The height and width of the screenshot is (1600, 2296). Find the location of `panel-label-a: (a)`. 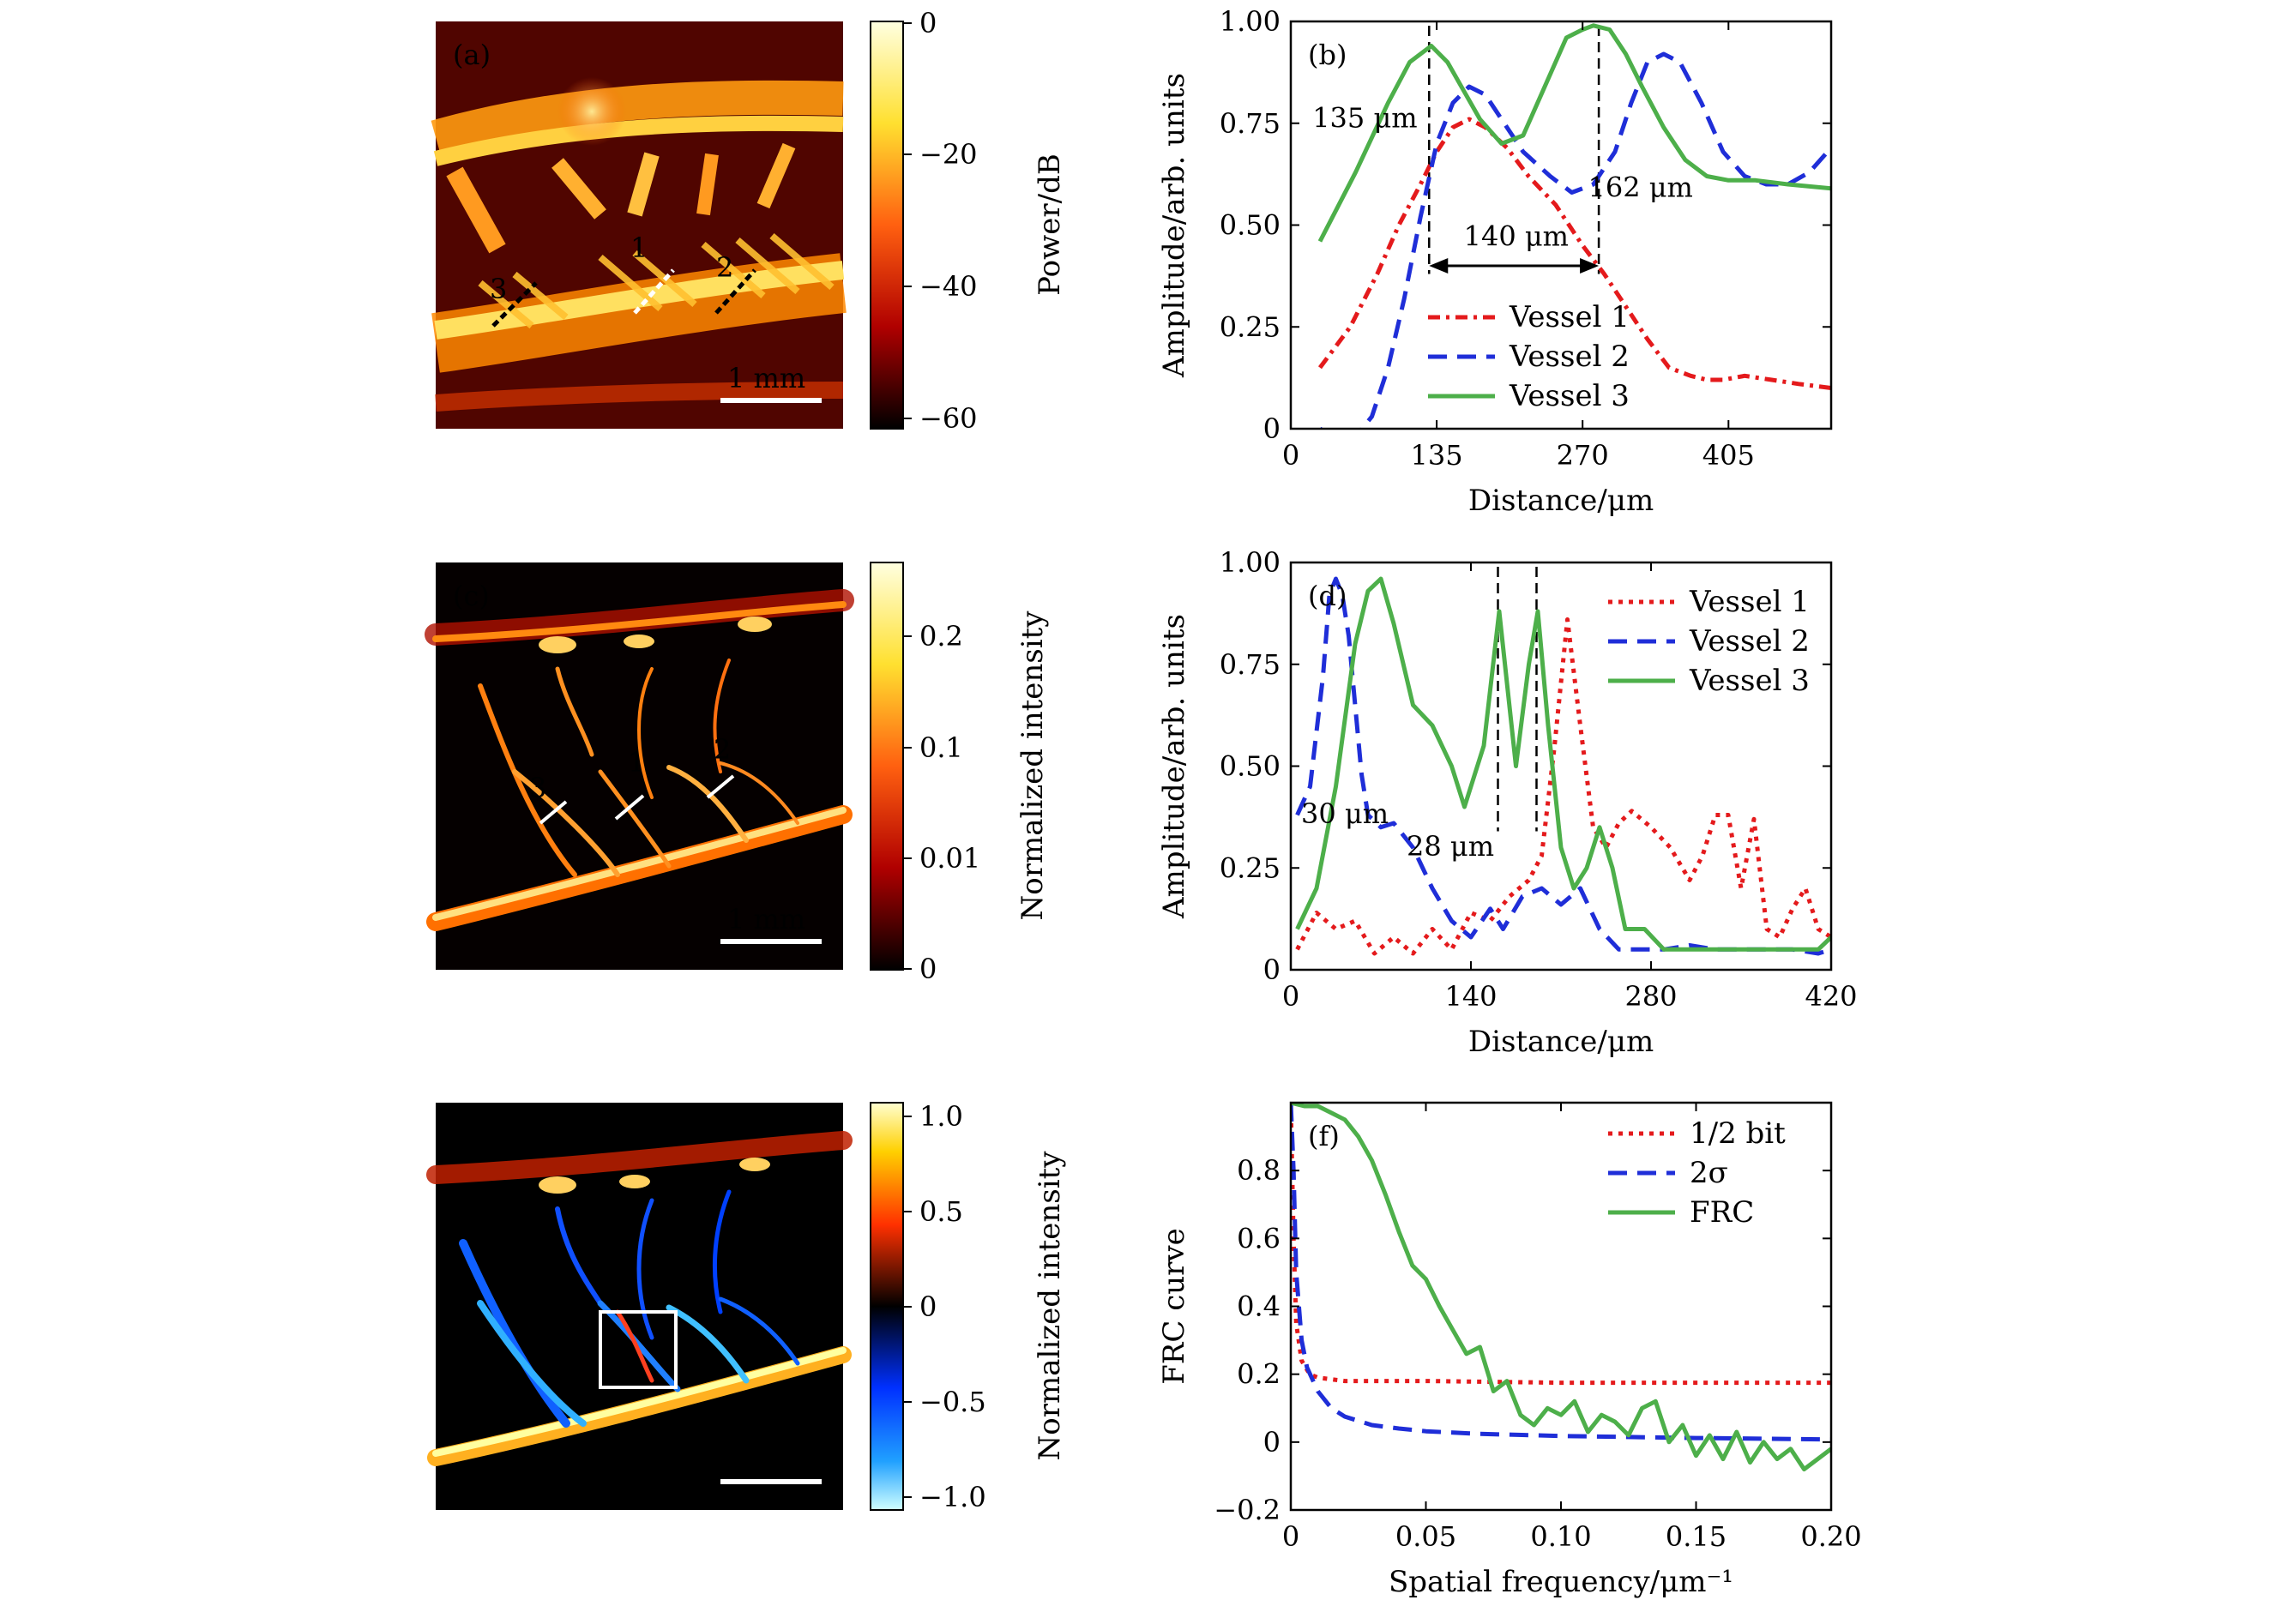

panel-label-a: (a) is located at coordinates (472, 55).